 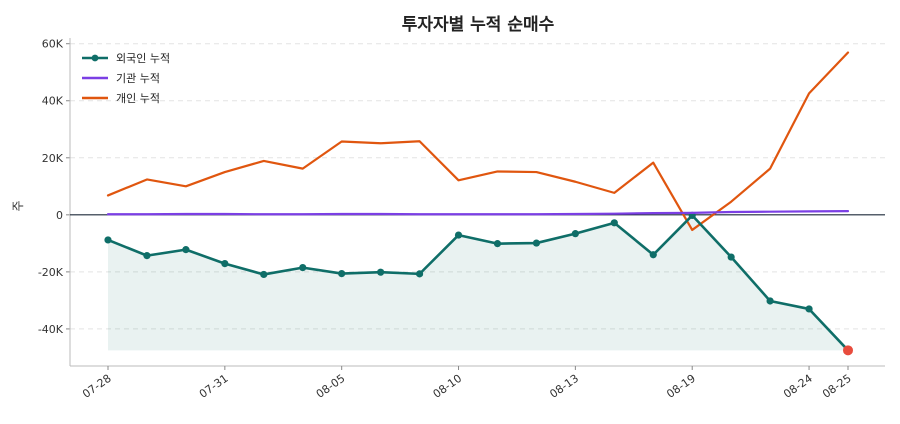 What do you see at coordinates (478, 213) in the screenshot?
I see `series-line` at bounding box center [478, 213].